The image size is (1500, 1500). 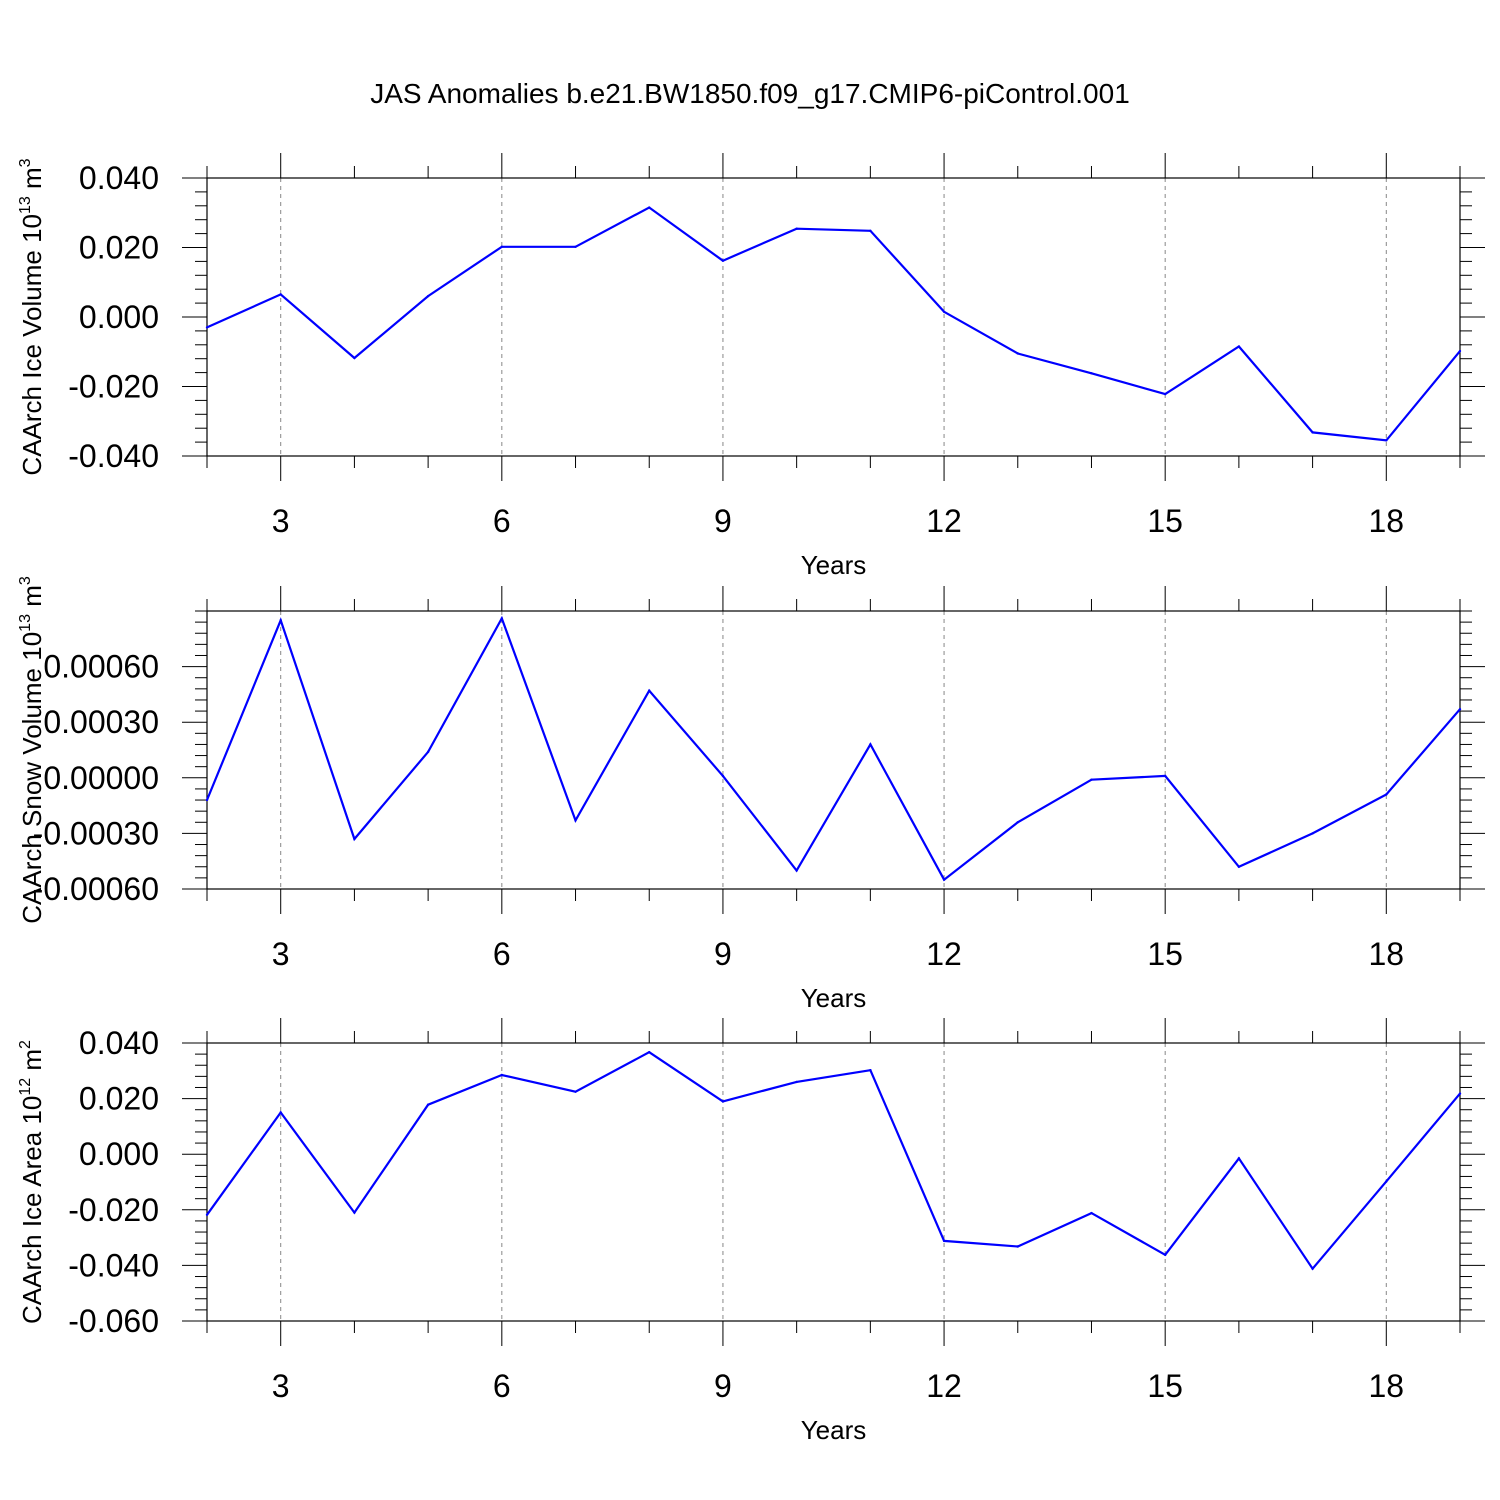 I want to click on y-axis-label: CAArch Ice Area 1012 m2, so click(x=32, y=1182).